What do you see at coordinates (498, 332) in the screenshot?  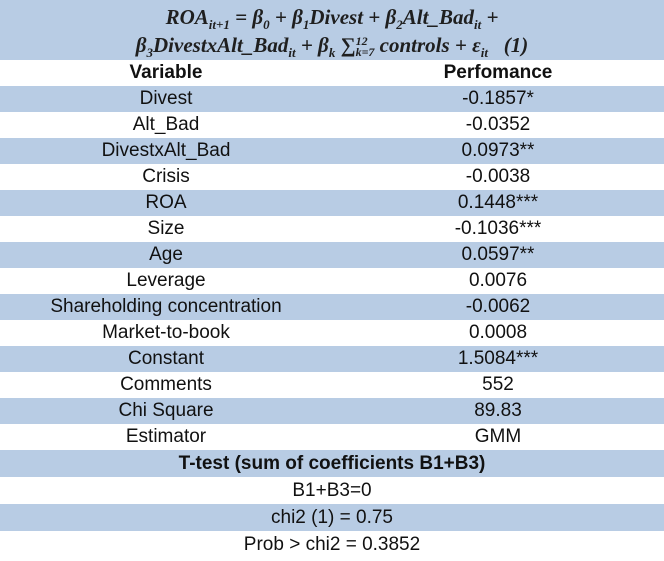 I see `value-cell: 0.0008` at bounding box center [498, 332].